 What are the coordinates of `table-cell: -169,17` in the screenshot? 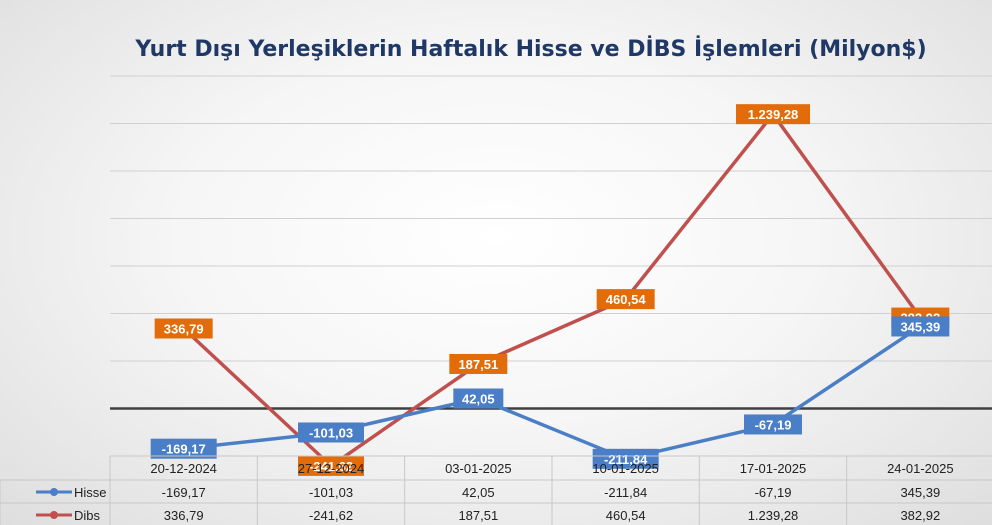 It's located at (184, 492).